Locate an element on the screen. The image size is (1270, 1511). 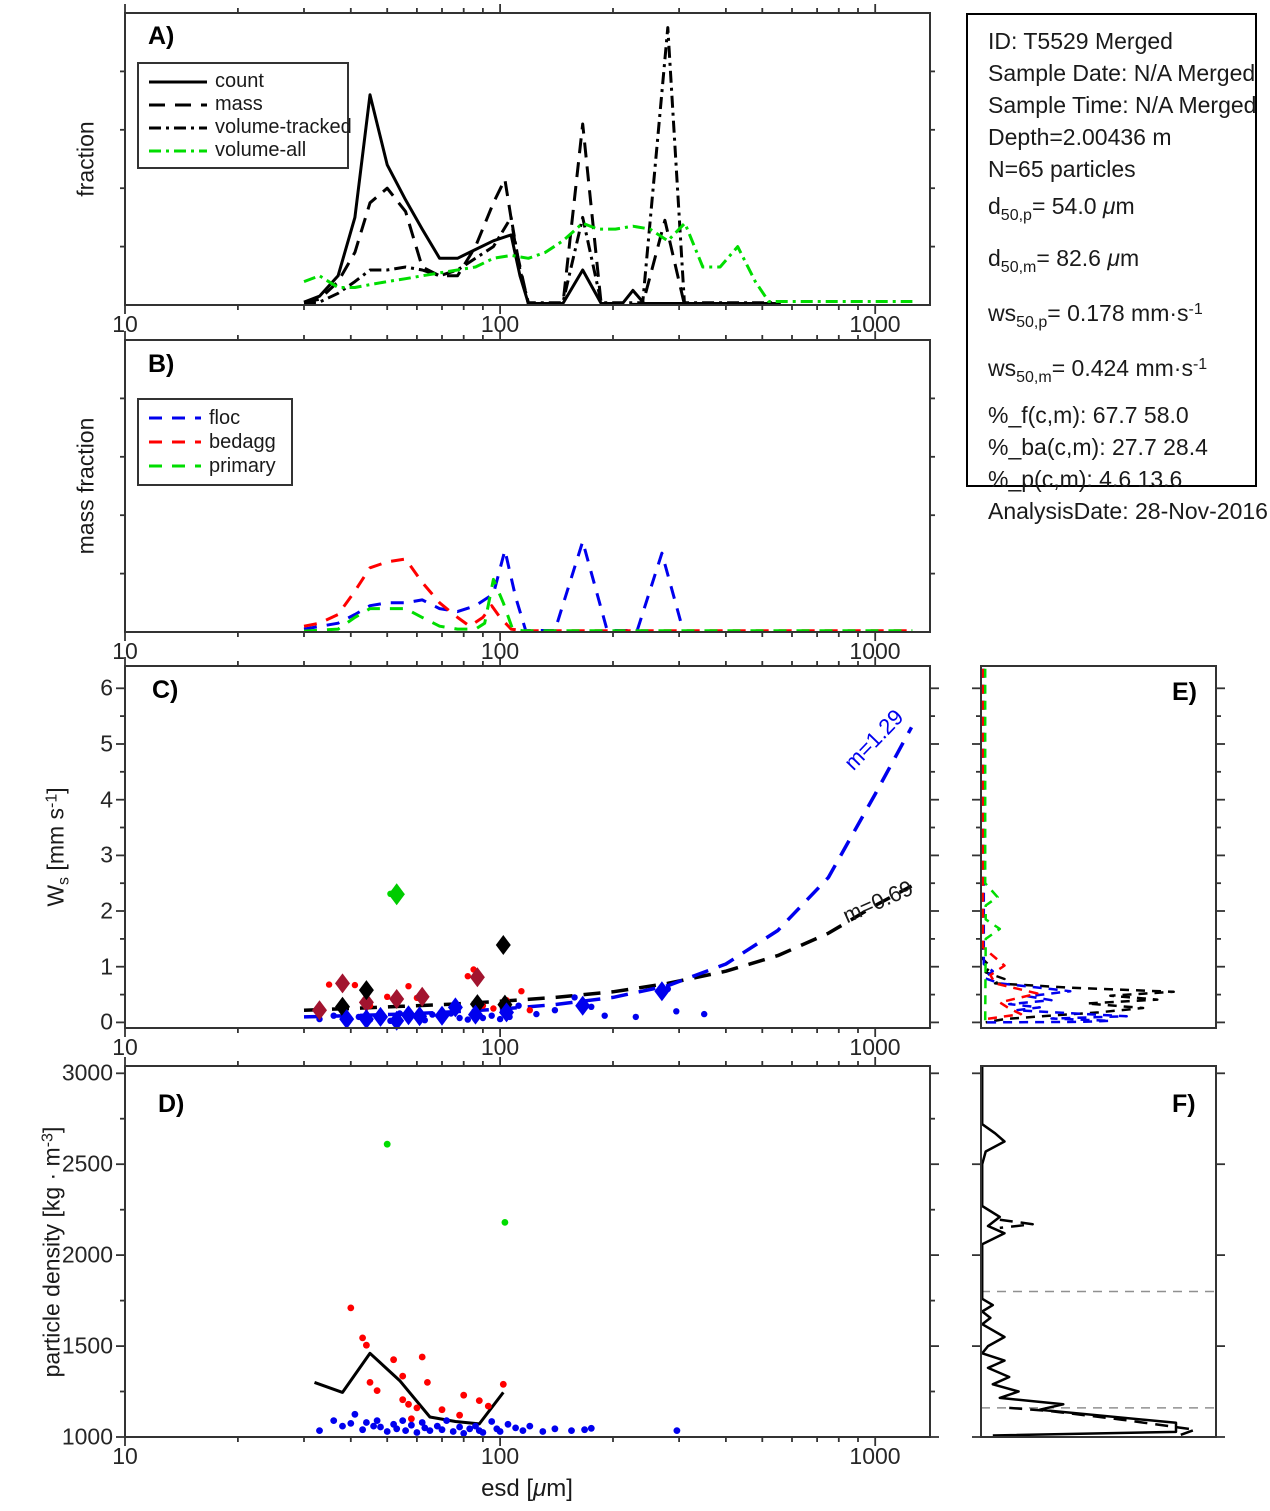
info-line: N=65 particles is located at coordinates (1062, 169).